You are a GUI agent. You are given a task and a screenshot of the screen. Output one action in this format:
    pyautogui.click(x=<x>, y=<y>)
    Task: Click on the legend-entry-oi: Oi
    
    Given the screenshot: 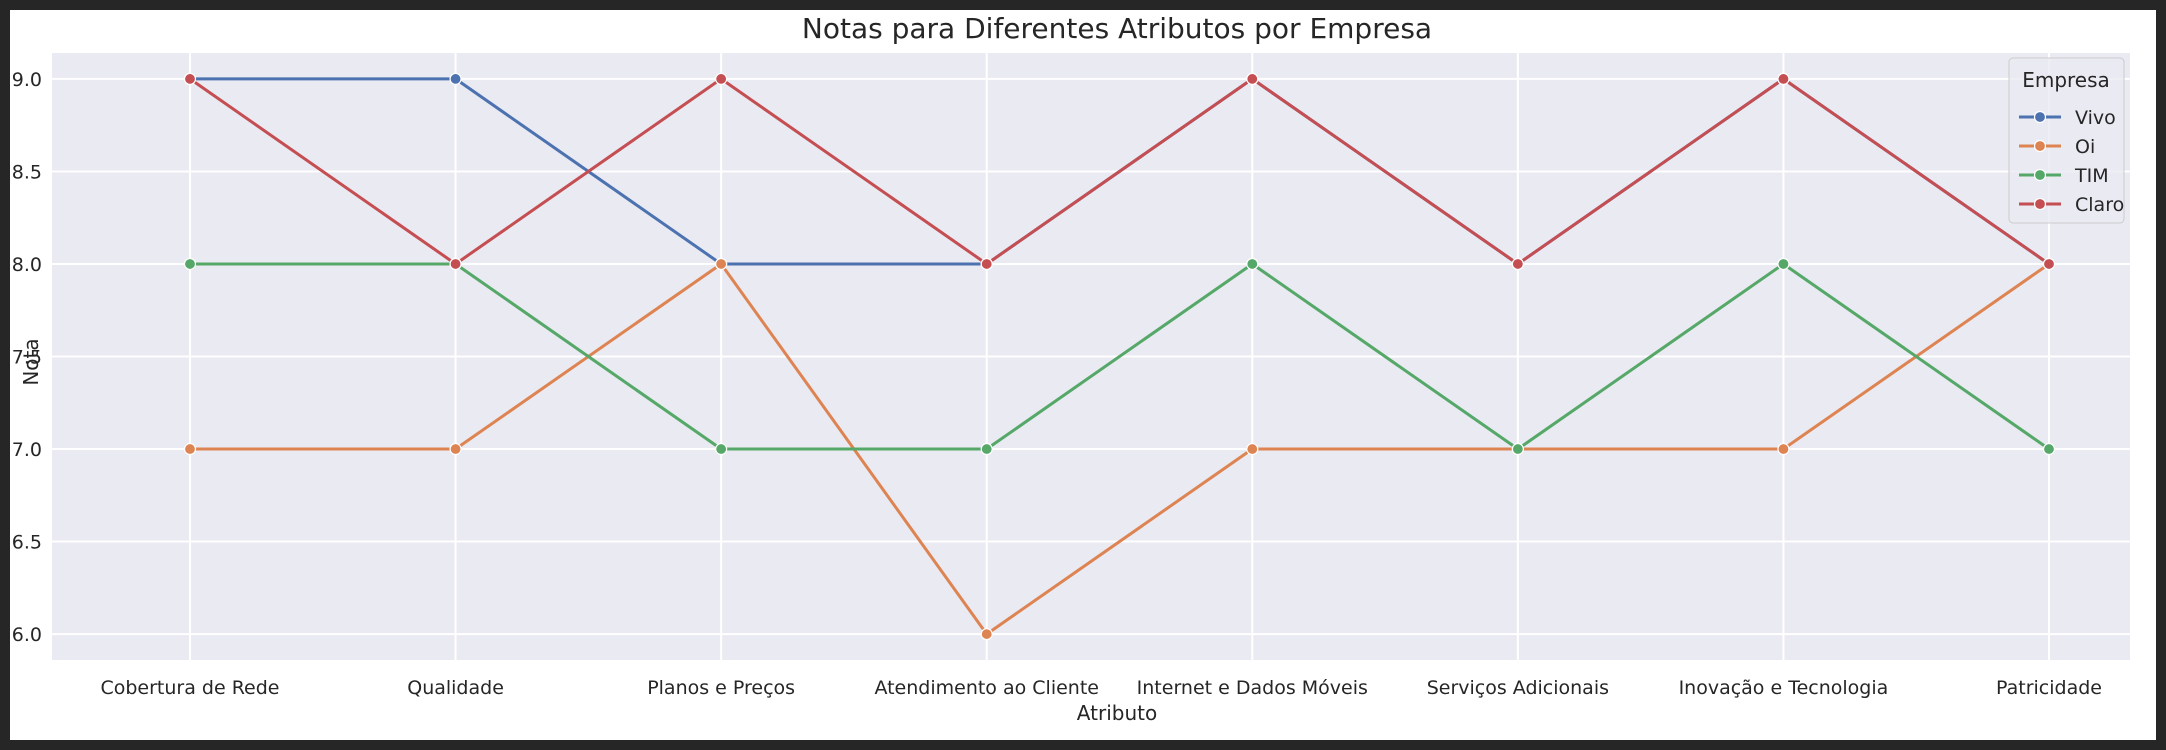 What is the action you would take?
    pyautogui.click(x=2057, y=147)
    